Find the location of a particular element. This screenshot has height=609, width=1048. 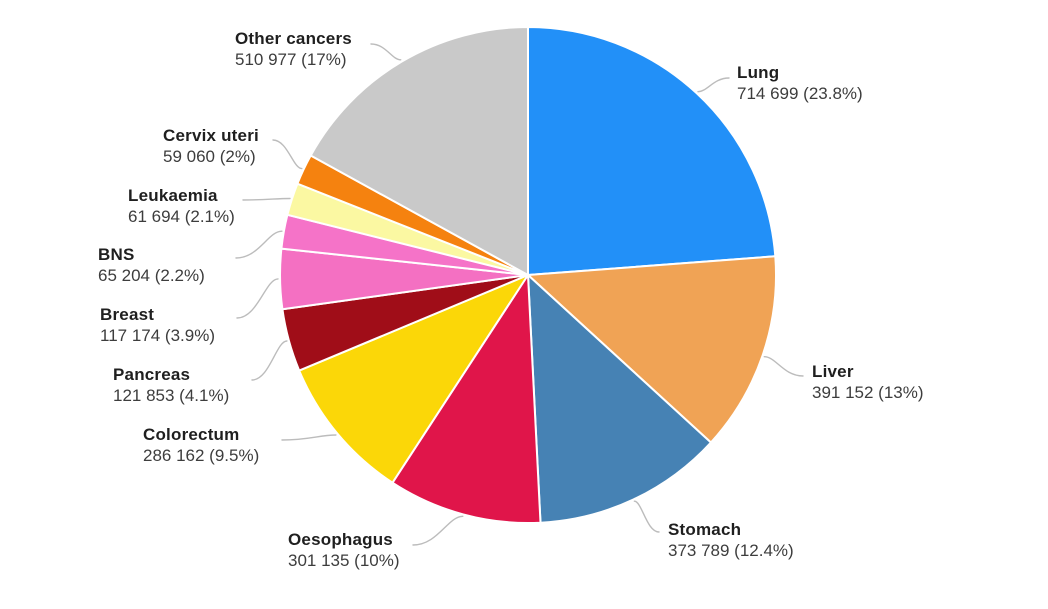

slice-label-value: 714 699 (23.8%) is located at coordinates (800, 93).